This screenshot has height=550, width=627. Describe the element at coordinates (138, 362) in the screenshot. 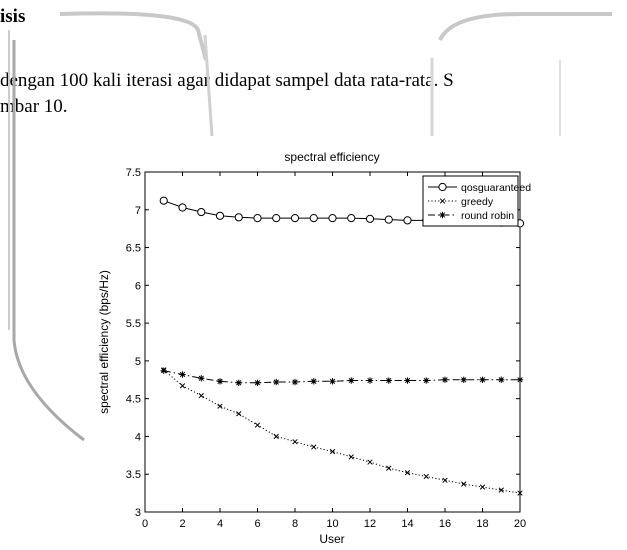

I see `y-tick-label: 5` at that location.